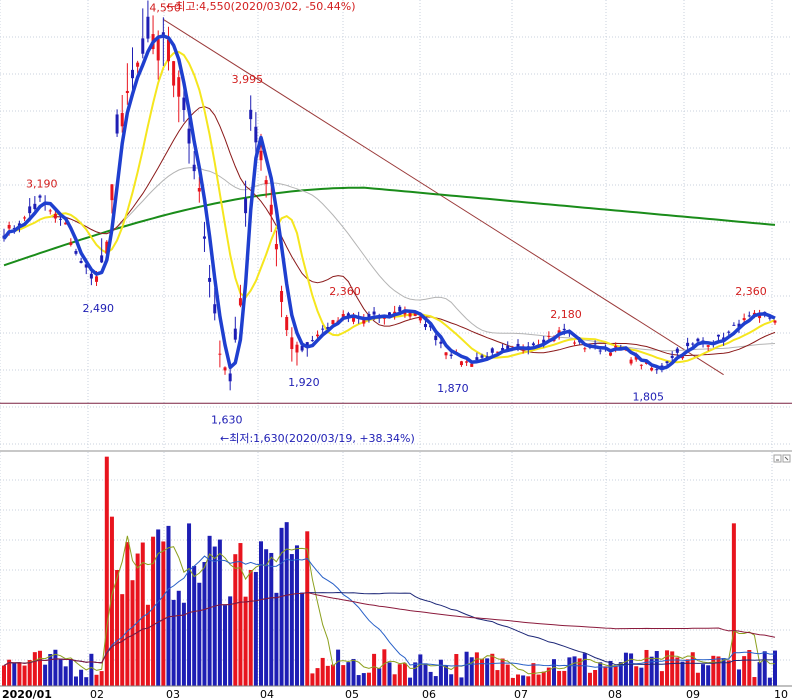  Describe the element at coordinates (304, 382) in the screenshot. I see `peak-label: 1,920` at that location.